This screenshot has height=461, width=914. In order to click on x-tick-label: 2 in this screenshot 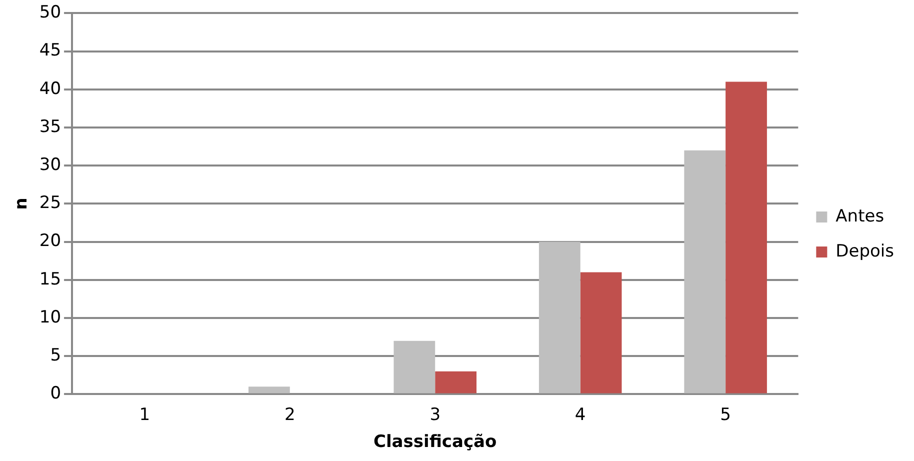, I will do `click(290, 414)`.